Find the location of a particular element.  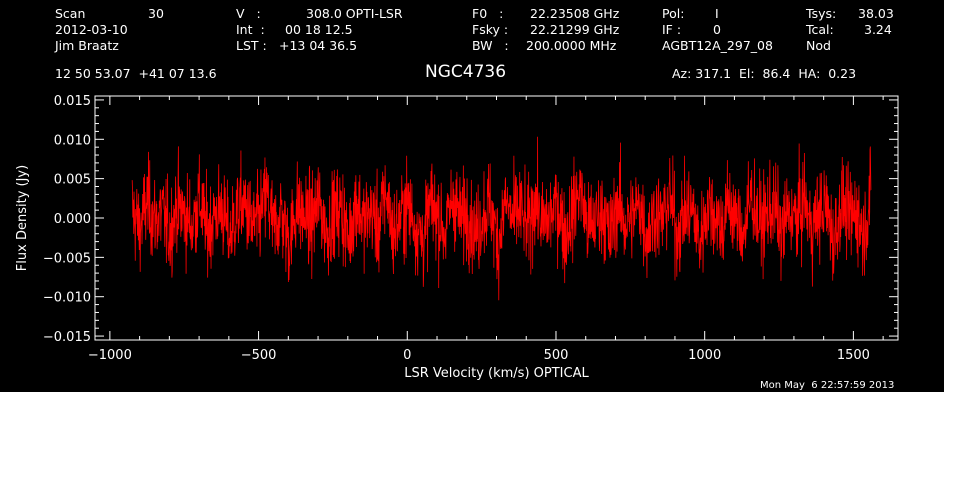

pointing-info: Az: 317.1 El: 86.4 HA: 0.23 is located at coordinates (764, 73).